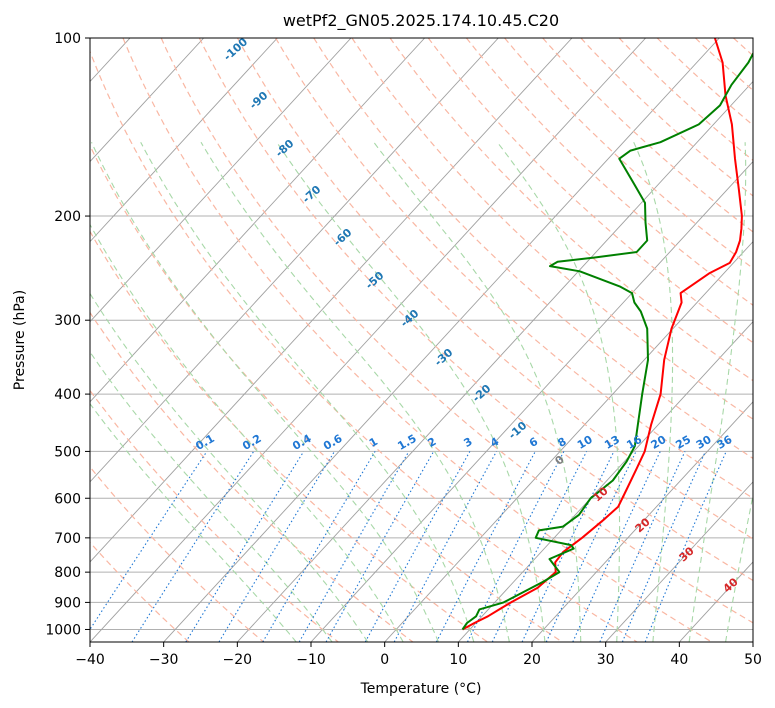 The image size is (775, 708). What do you see at coordinates (67, 395) in the screenshot?
I see `y-tick-label: 400` at bounding box center [67, 395].